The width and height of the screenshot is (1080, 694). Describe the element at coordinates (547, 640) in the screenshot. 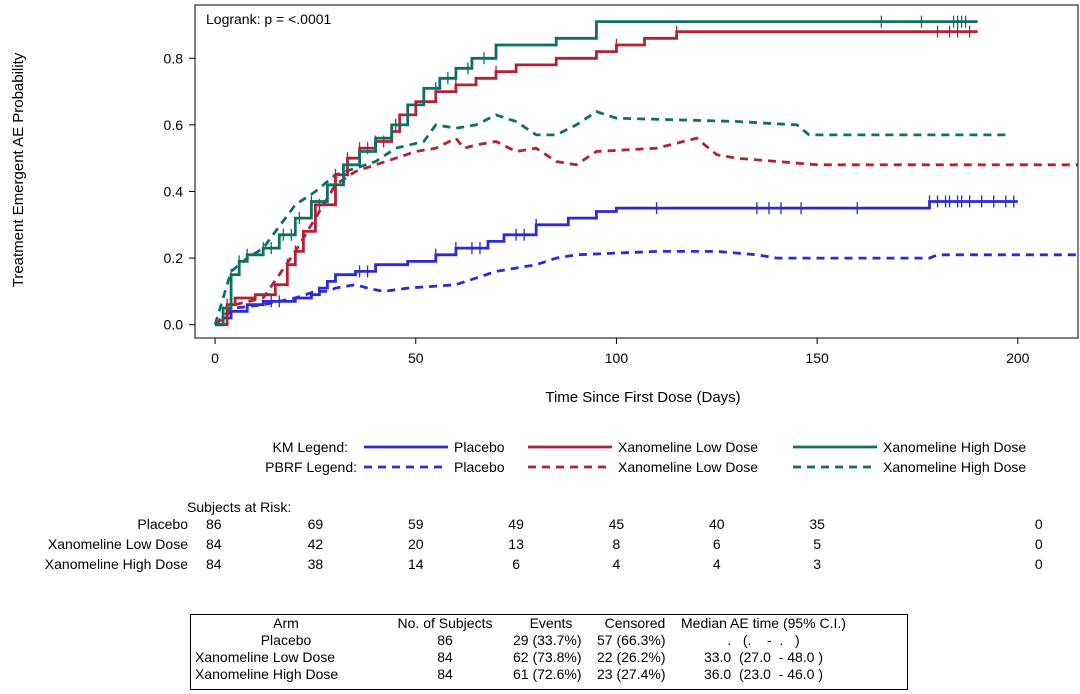

I see `summary-events: 29 (33.7%)` at that location.